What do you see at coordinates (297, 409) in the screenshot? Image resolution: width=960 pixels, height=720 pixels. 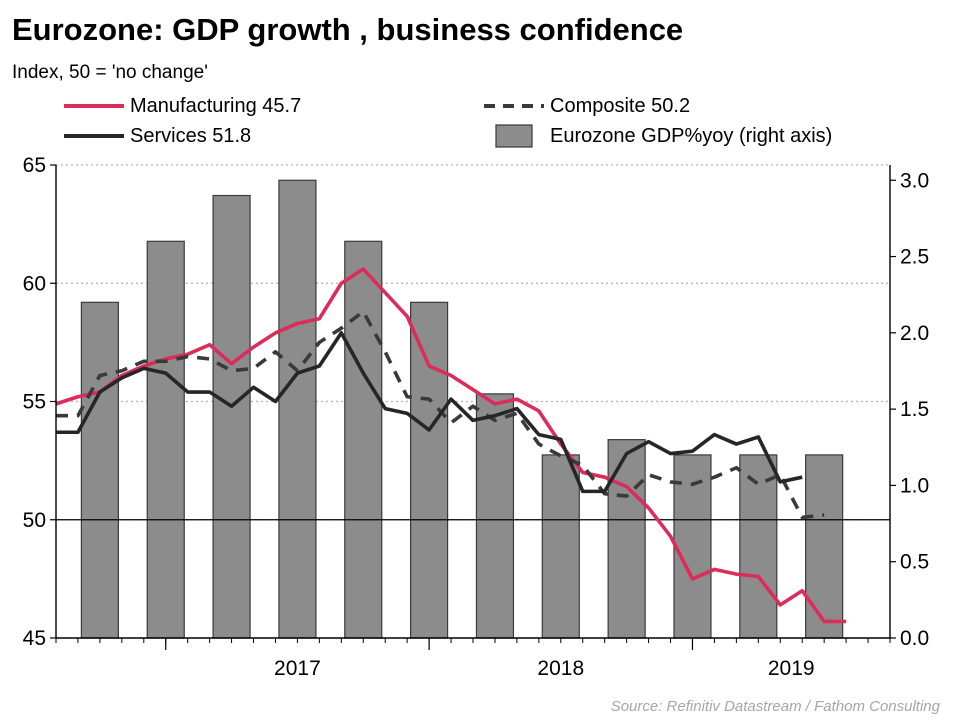 I see `gdp-bar-2017-Q2` at bounding box center [297, 409].